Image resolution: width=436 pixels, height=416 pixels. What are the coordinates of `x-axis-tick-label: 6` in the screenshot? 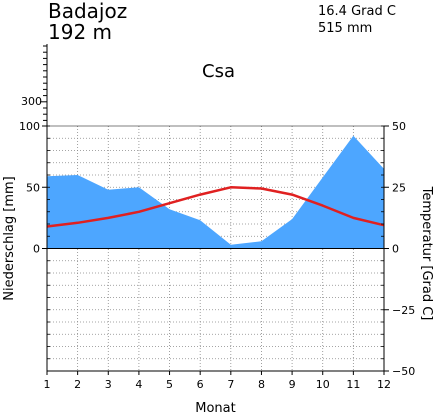 It's located at (200, 384).